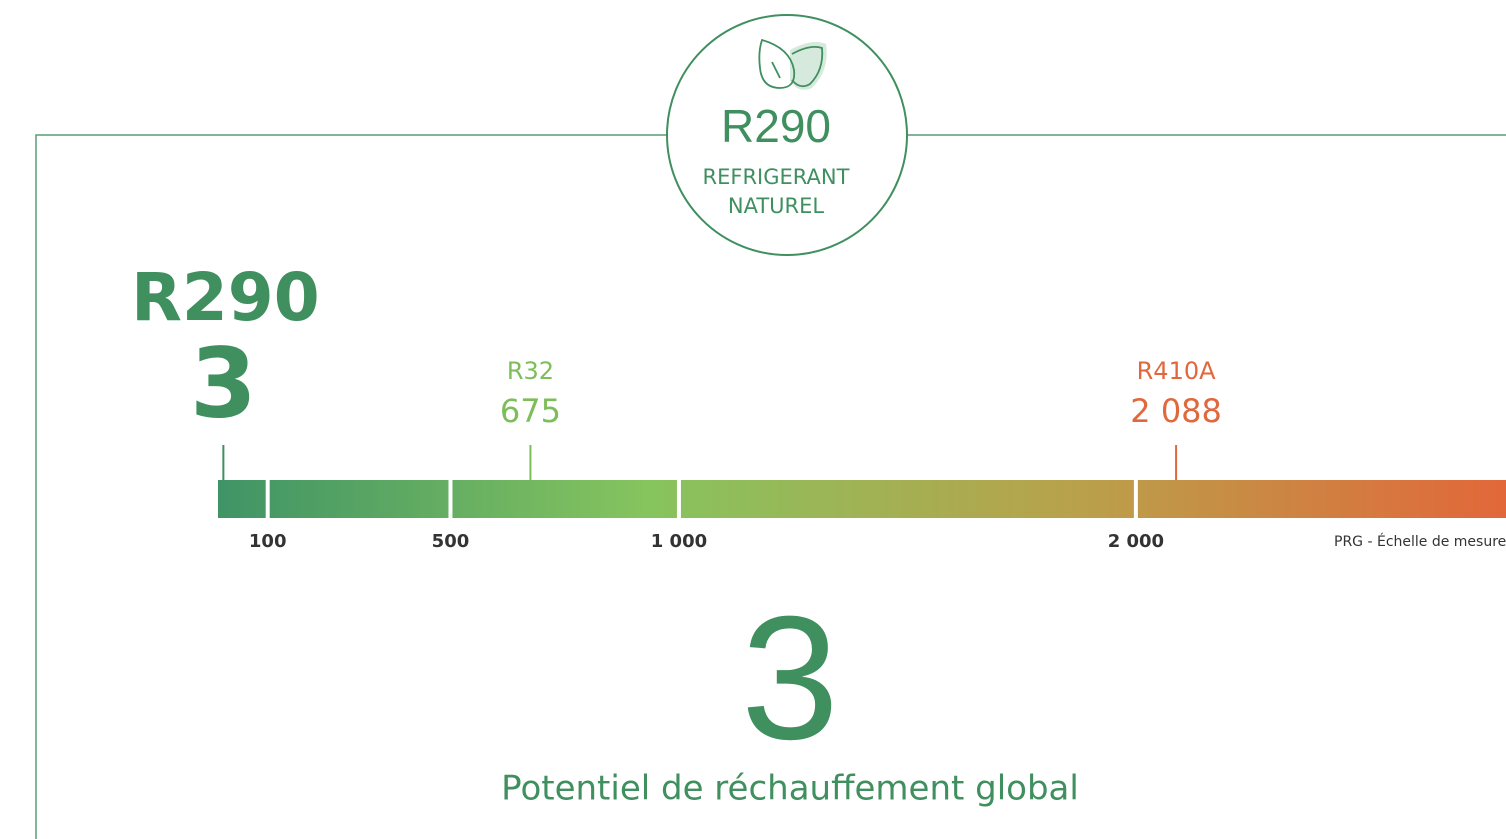 Image resolution: width=1506 pixels, height=839 pixels. I want to click on badge-name: R290, so click(776, 126).